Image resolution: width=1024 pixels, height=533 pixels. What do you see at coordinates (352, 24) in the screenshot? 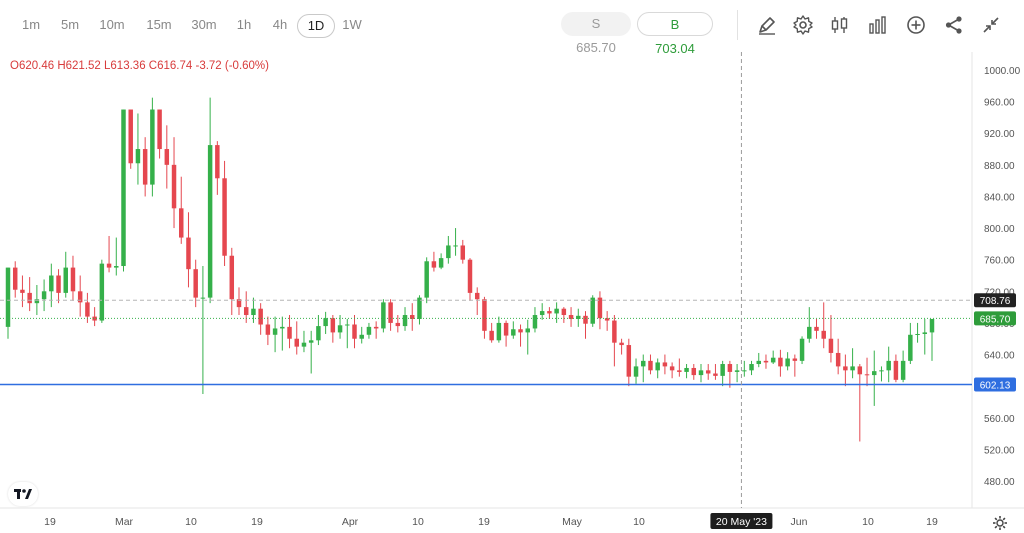
I see `timeframe-1w: 1W` at bounding box center [352, 24].